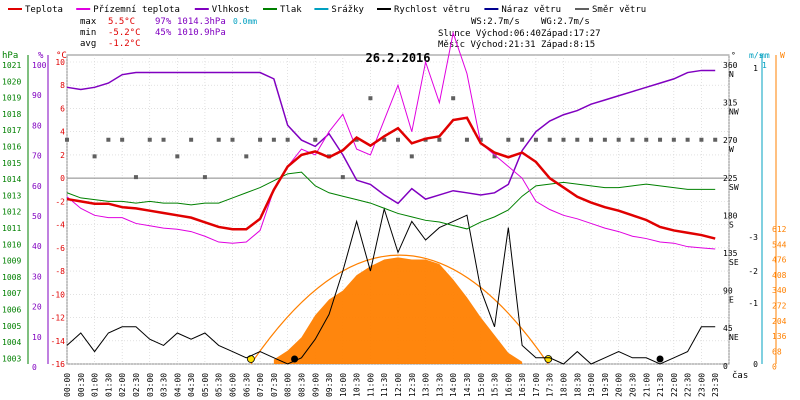  I want to click on dir-axis-unit: °, so click(733, 55).